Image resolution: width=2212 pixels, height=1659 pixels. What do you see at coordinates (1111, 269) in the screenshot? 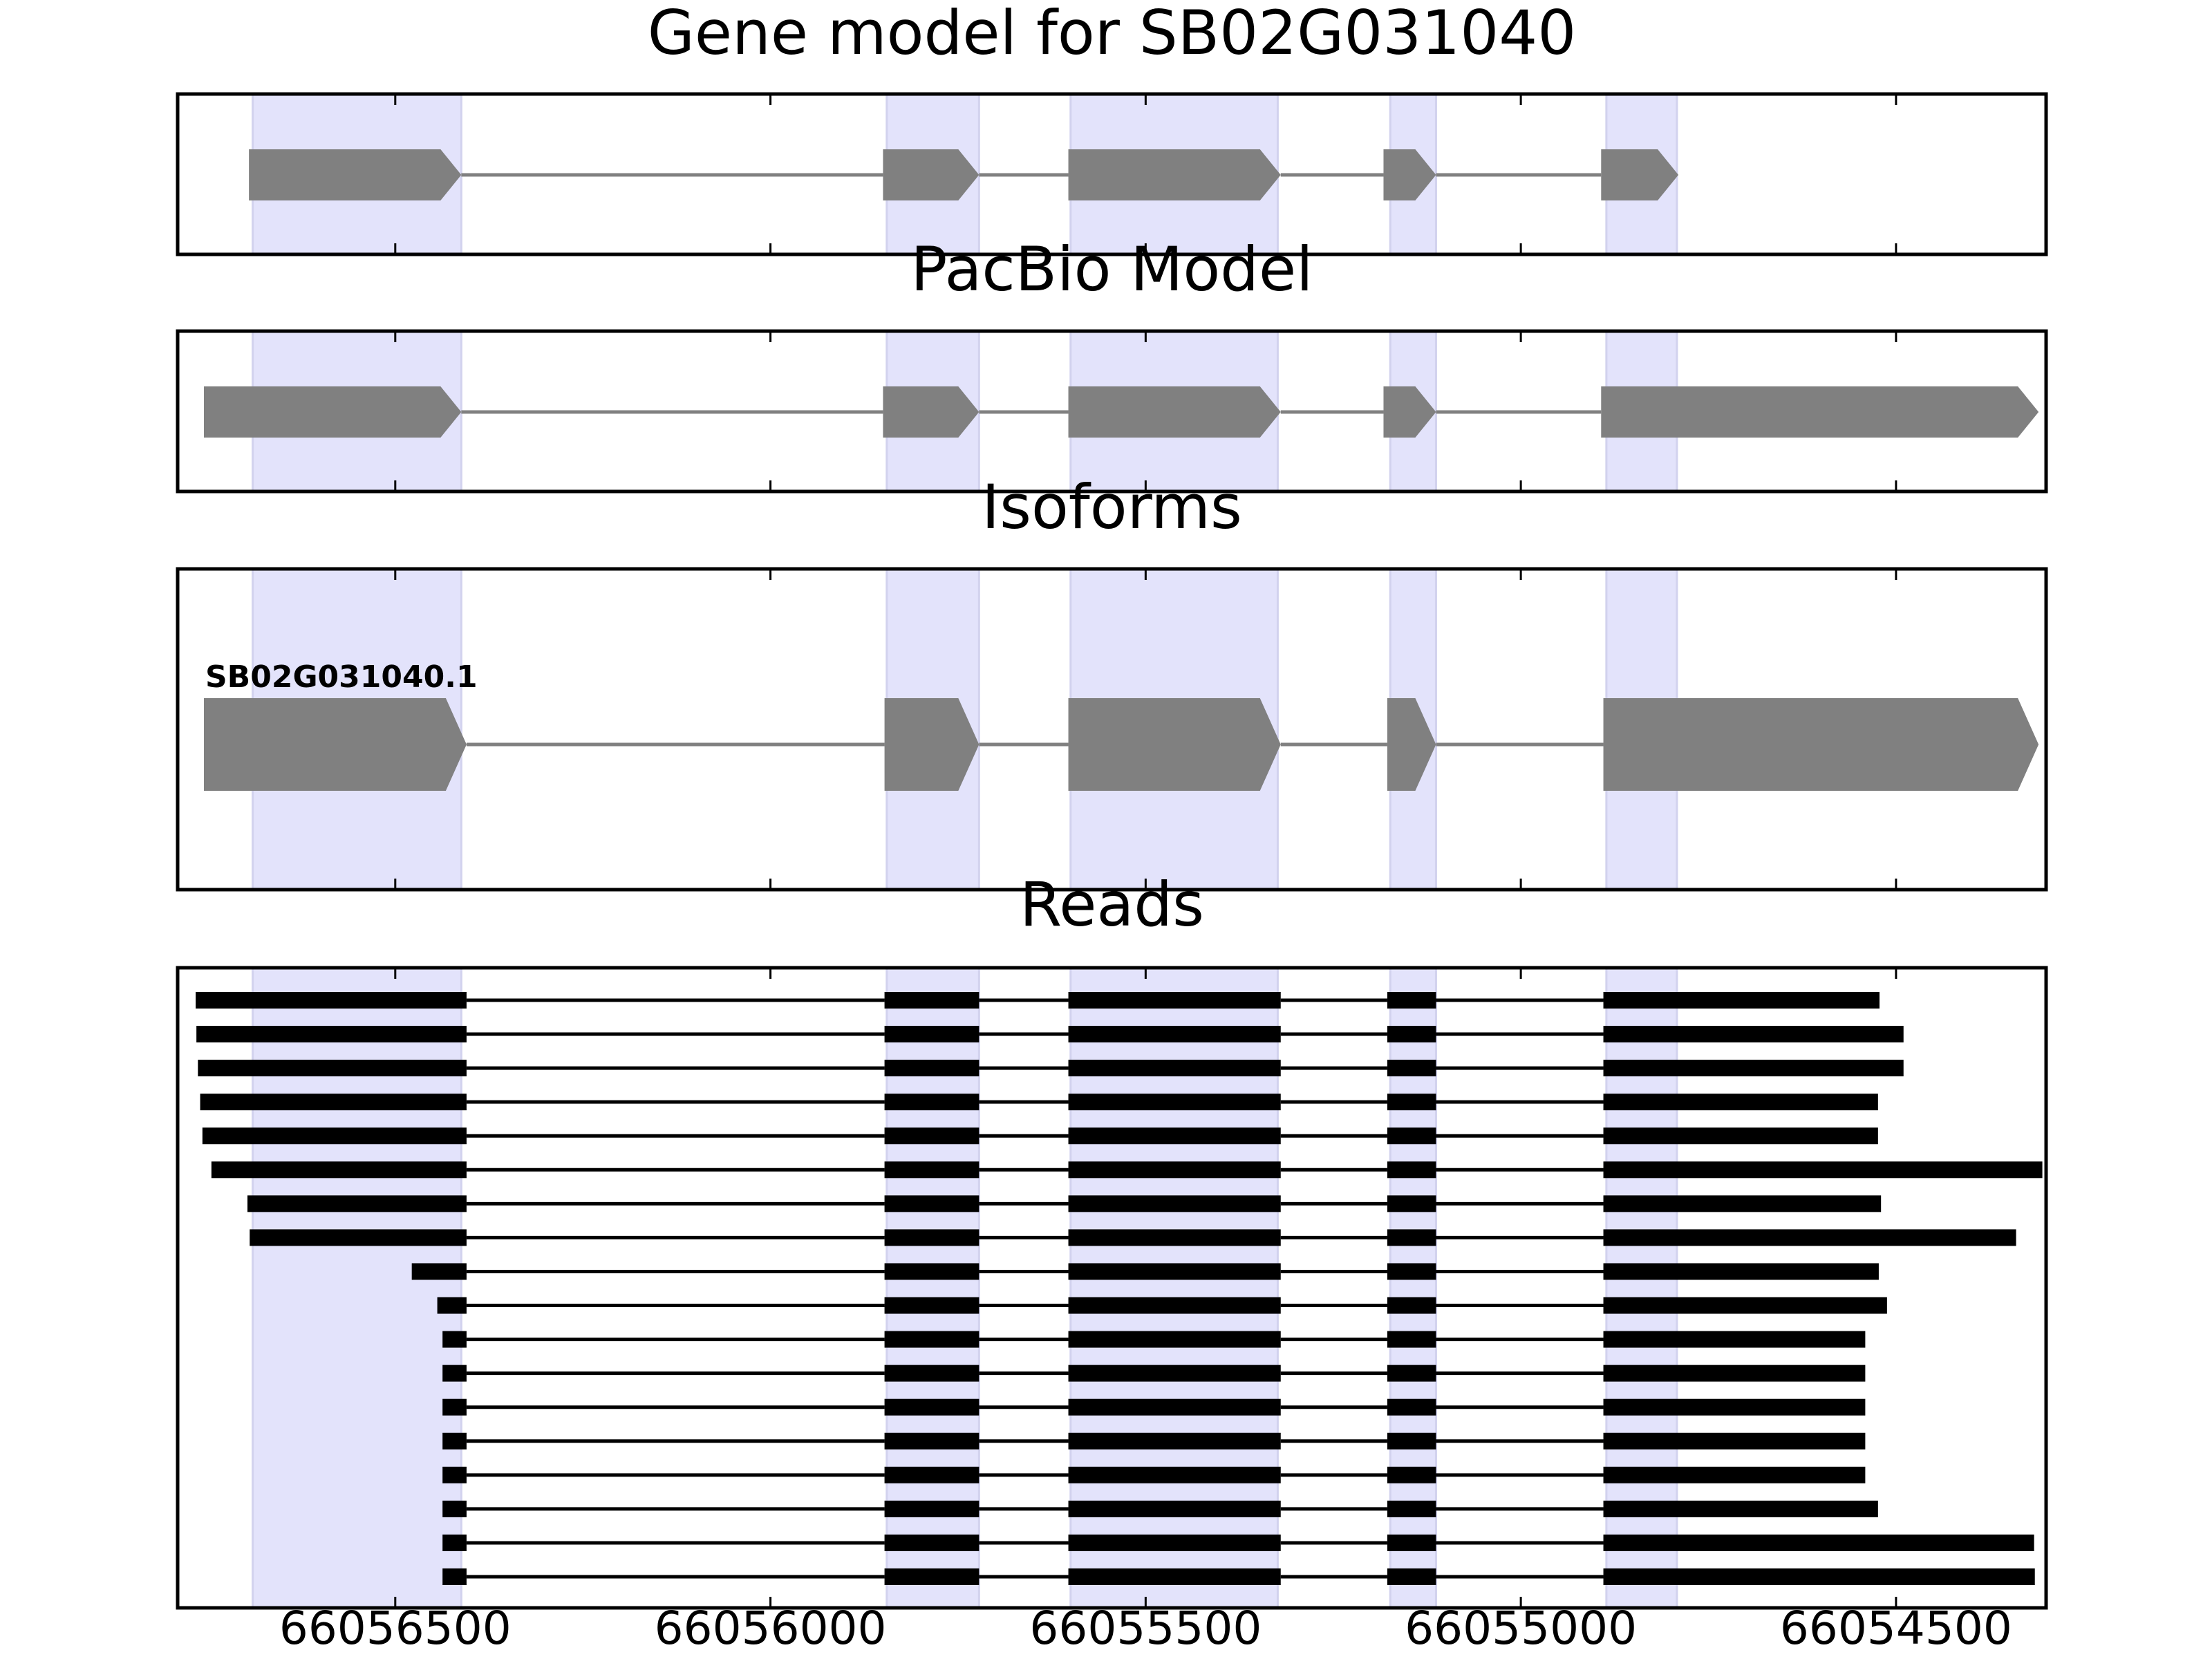
I see `panel-title: PacBio Model` at bounding box center [1111, 269].